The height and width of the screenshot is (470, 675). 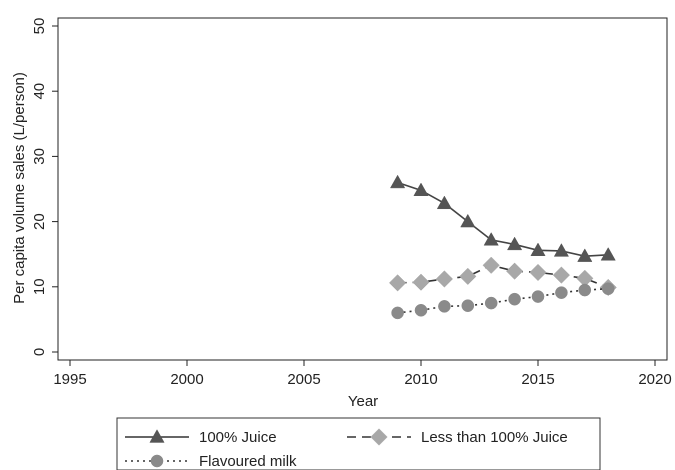 What do you see at coordinates (39, 221) in the screenshot?
I see `y-tick-label: 20` at bounding box center [39, 221].